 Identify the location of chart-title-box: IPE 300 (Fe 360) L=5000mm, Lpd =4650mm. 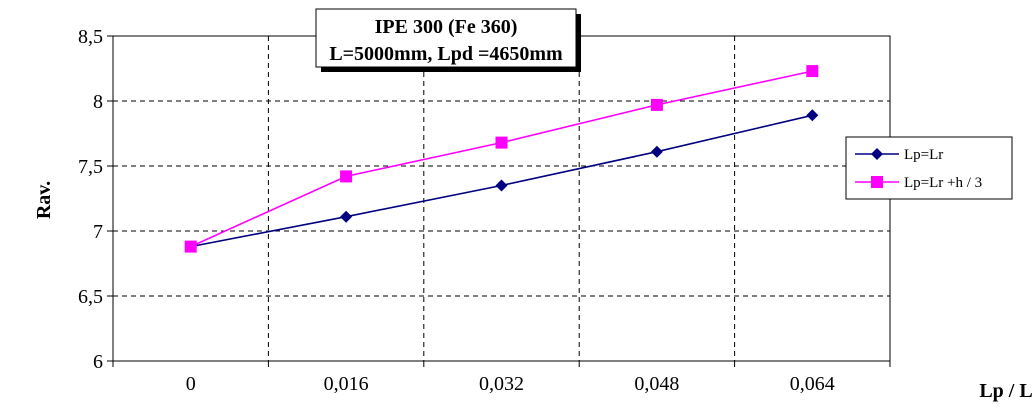
(448, 40).